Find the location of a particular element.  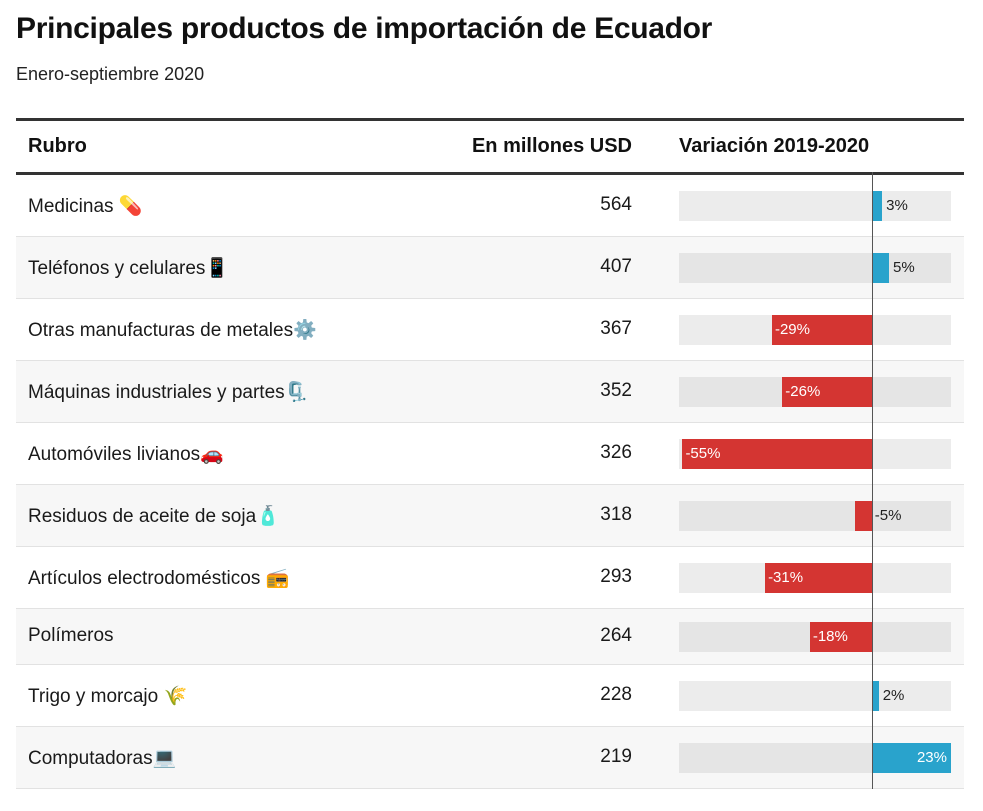

variation-label: -5% is located at coordinates (888, 515).